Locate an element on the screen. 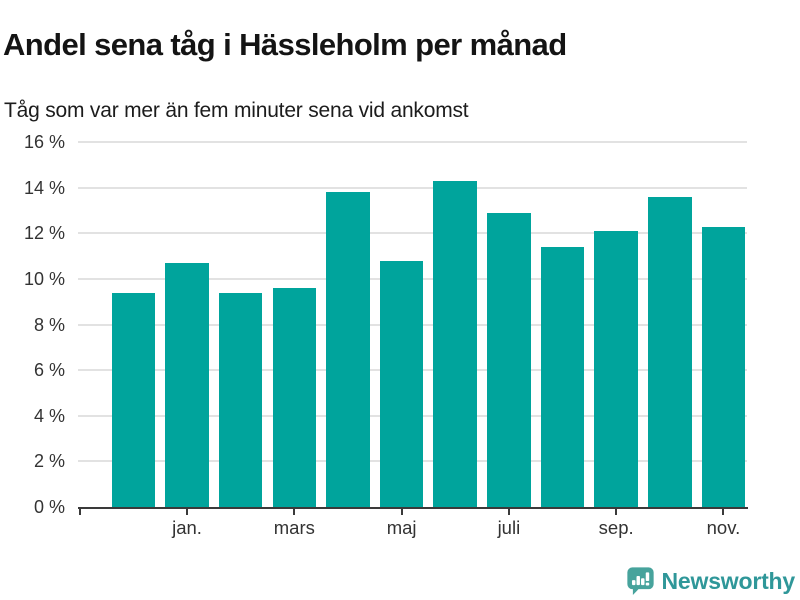  newsworthy-logo: Newsworthy is located at coordinates (710, 581).